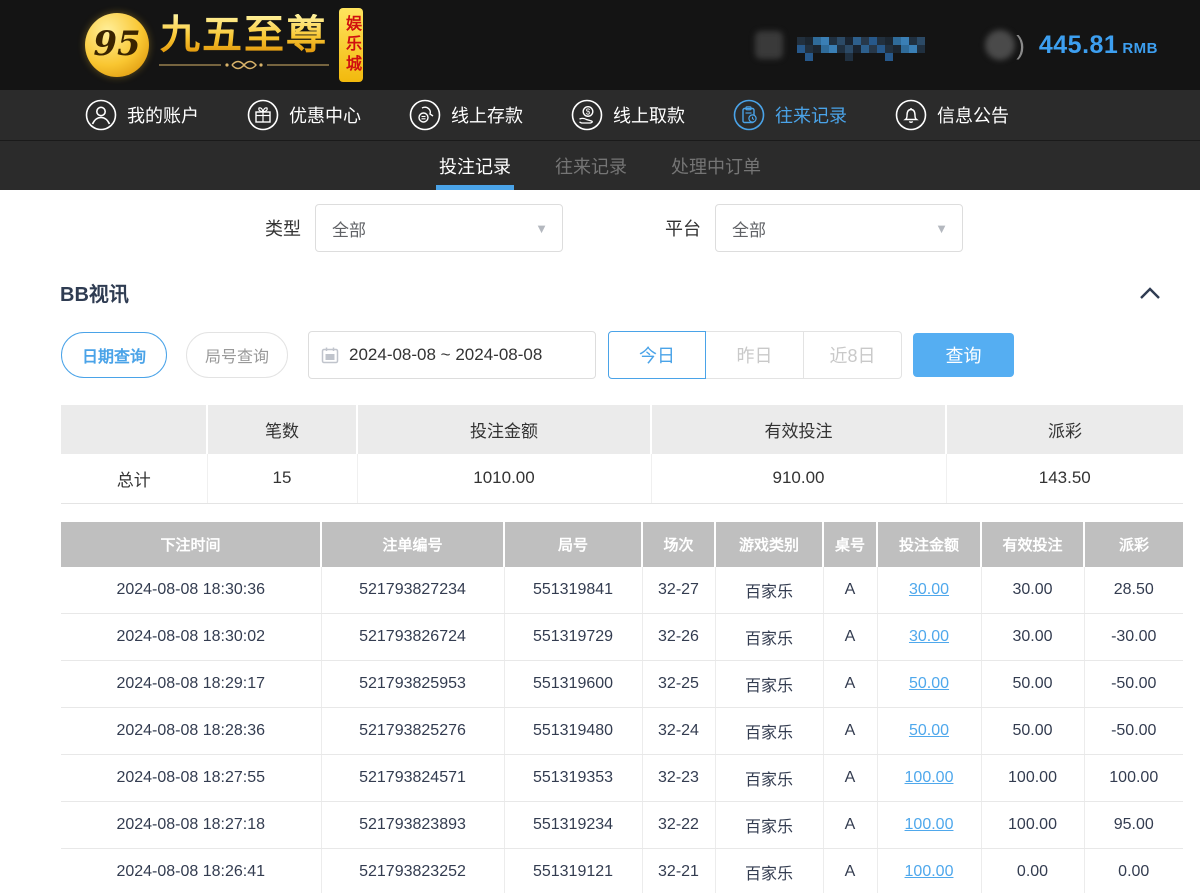  Describe the element at coordinates (117, 45) in the screenshot. I see `logo-monogram-icon: 95` at that location.